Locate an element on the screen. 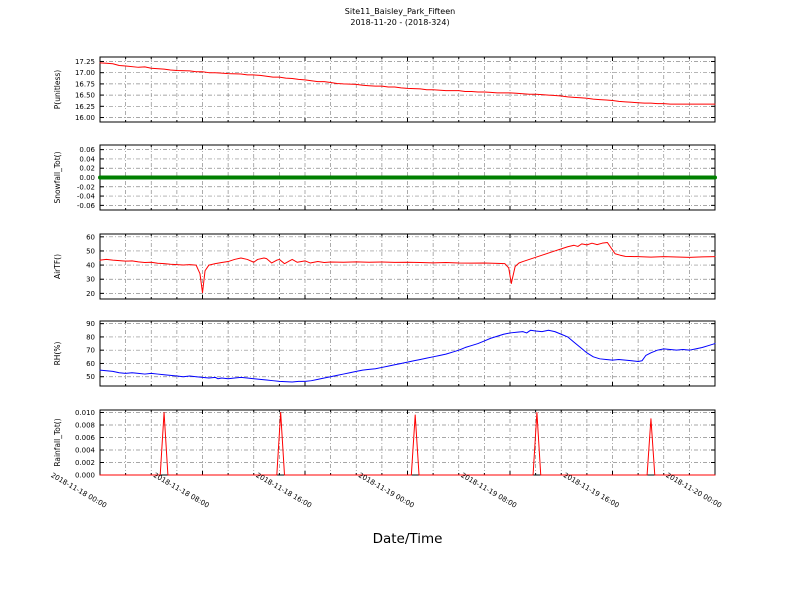  y-tick-label: 0.004 is located at coordinates (85, 451).